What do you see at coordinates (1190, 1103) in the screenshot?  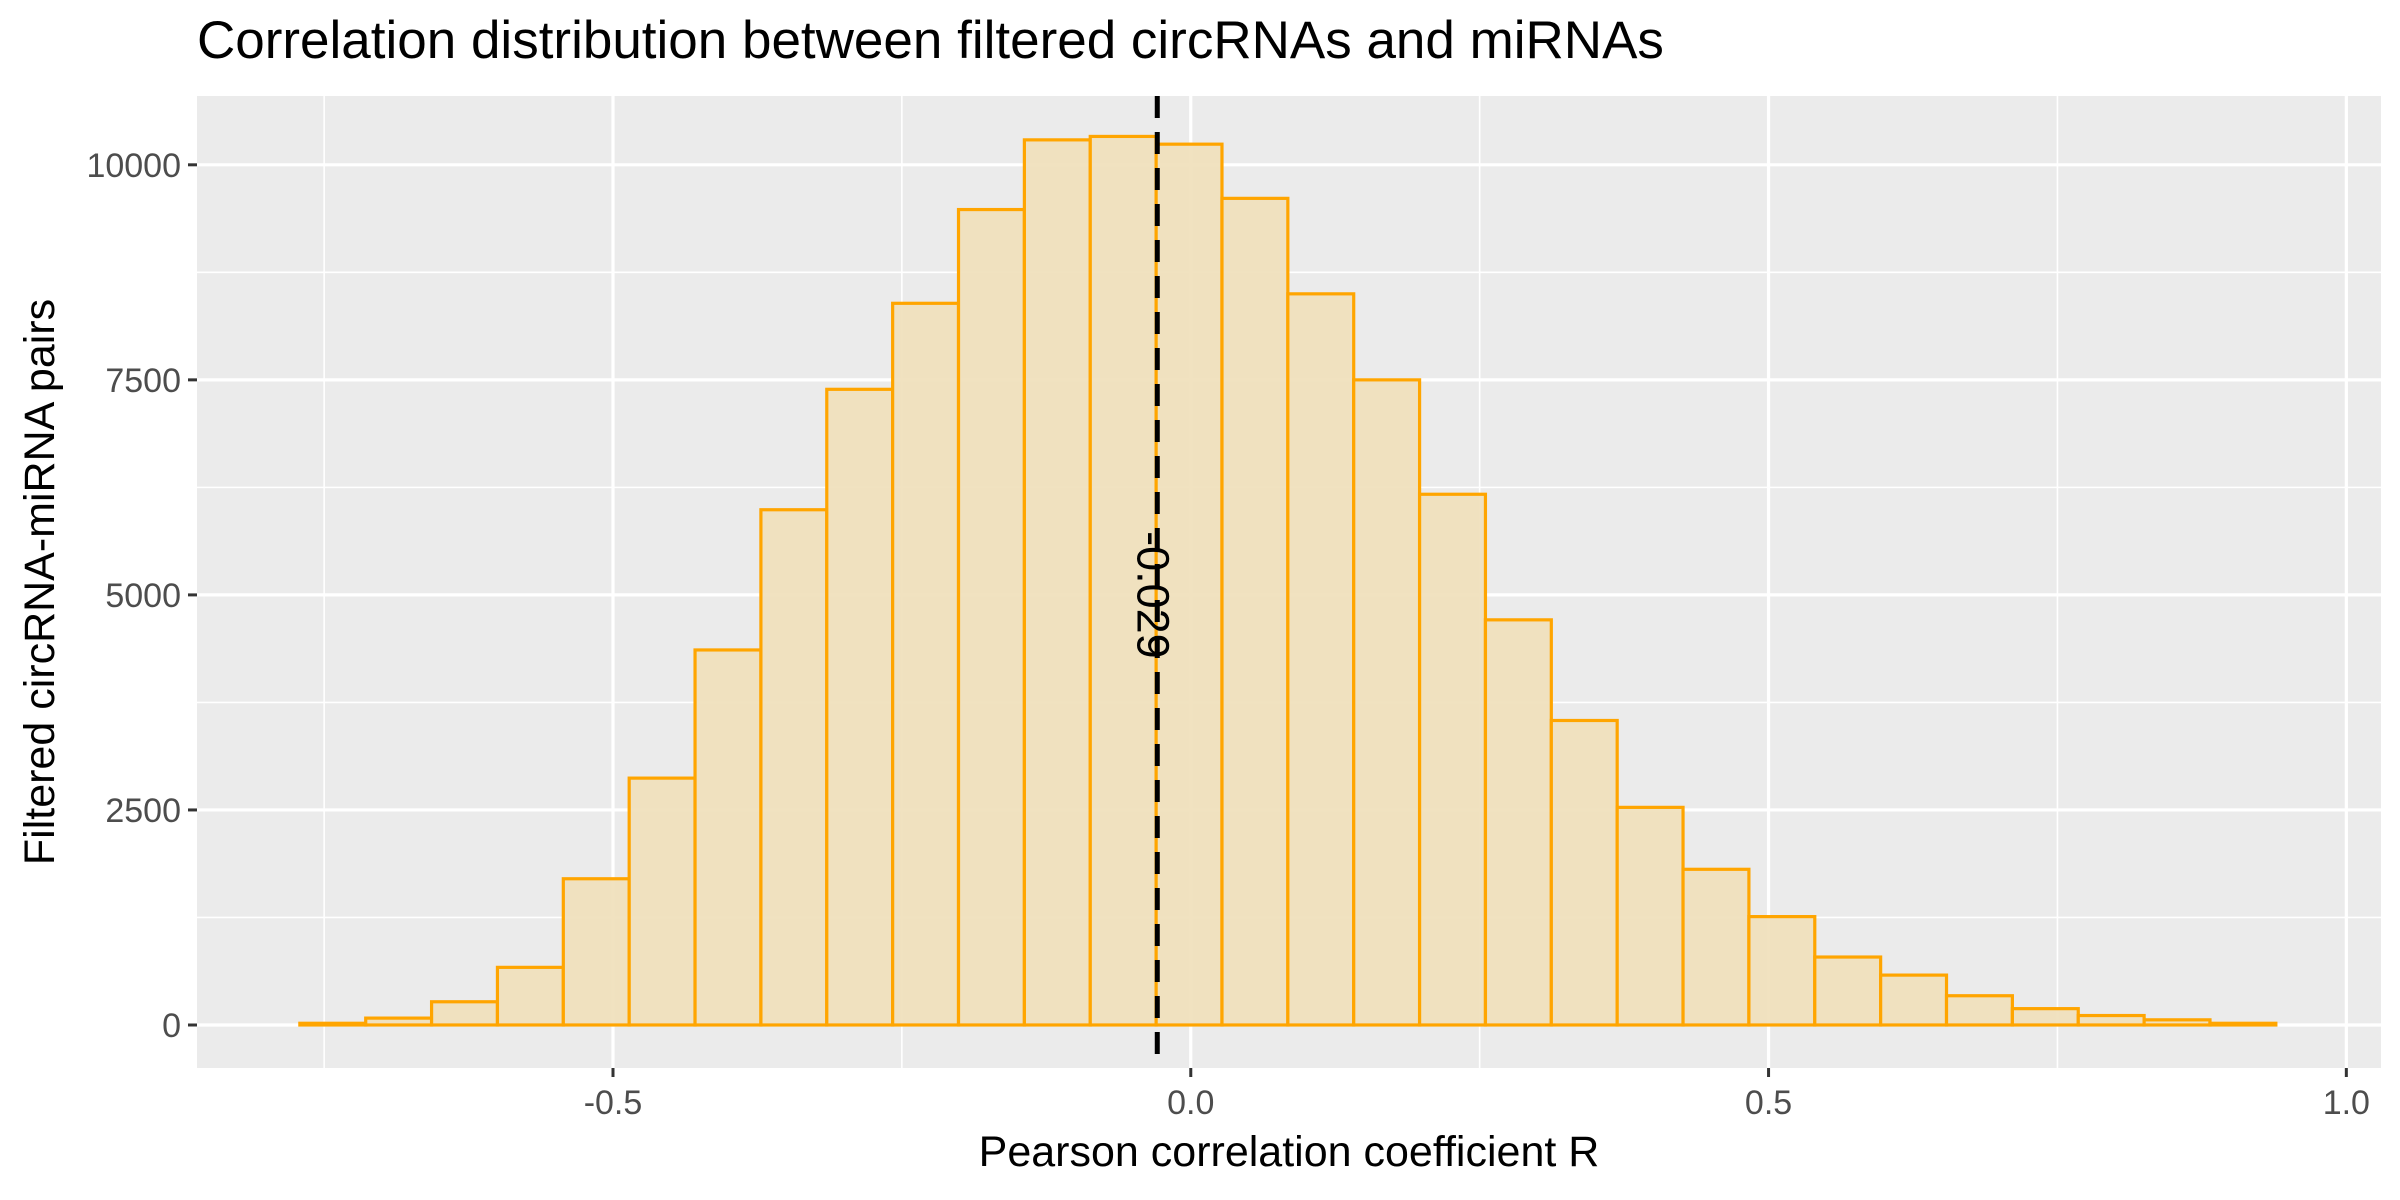 I see `x-tick-label: 0.0` at bounding box center [1190, 1103].